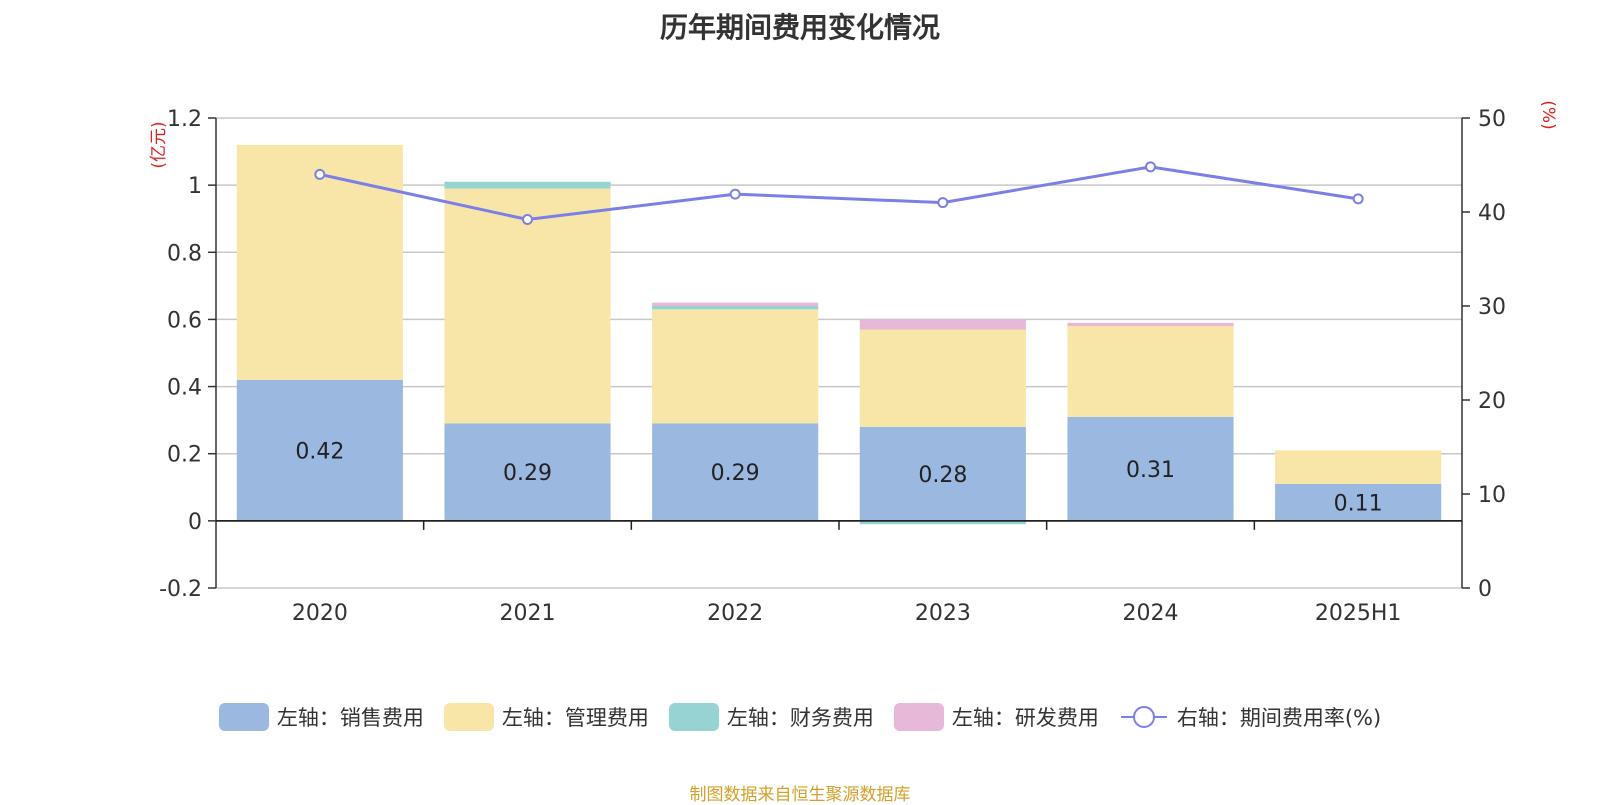 The height and width of the screenshot is (805, 1600). What do you see at coordinates (180, 589) in the screenshot?
I see `left-axis-tick-label: -0.2` at bounding box center [180, 589].